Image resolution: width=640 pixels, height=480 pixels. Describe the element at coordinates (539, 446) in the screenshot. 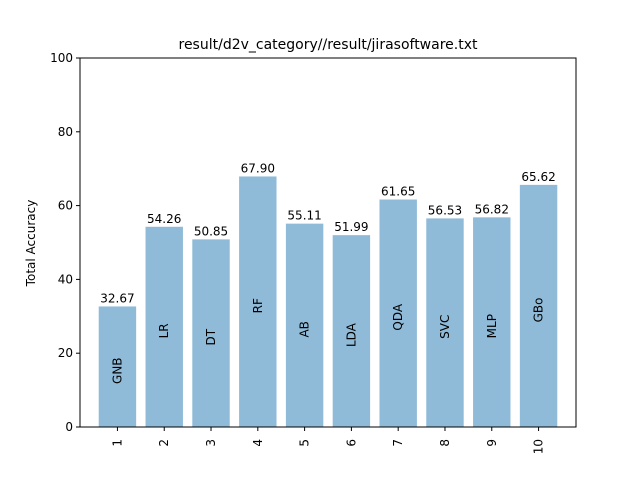

I see `x-tick-label: 10` at that location.